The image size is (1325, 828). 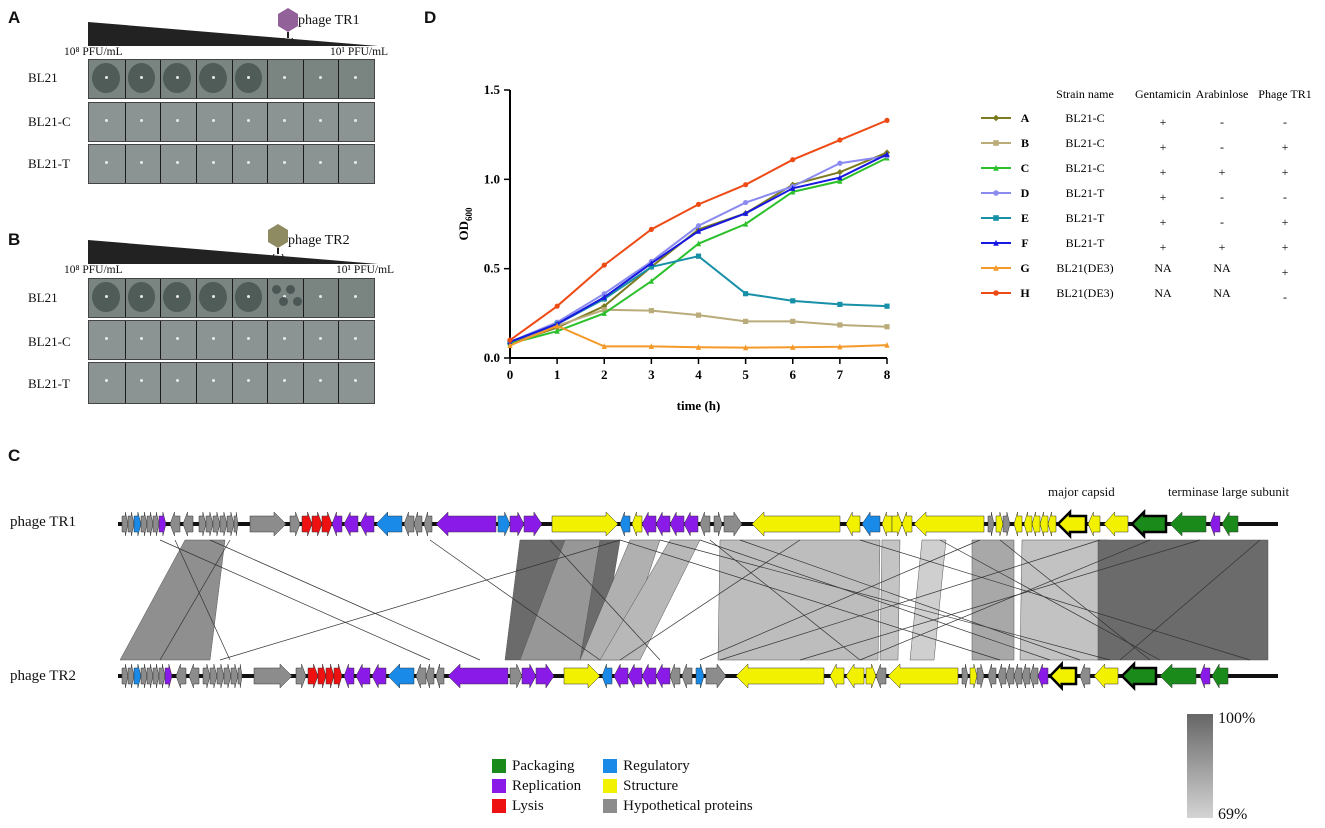 What do you see at coordinates (651, 374) in the screenshot?
I see `x-tick-label: 3` at bounding box center [651, 374].